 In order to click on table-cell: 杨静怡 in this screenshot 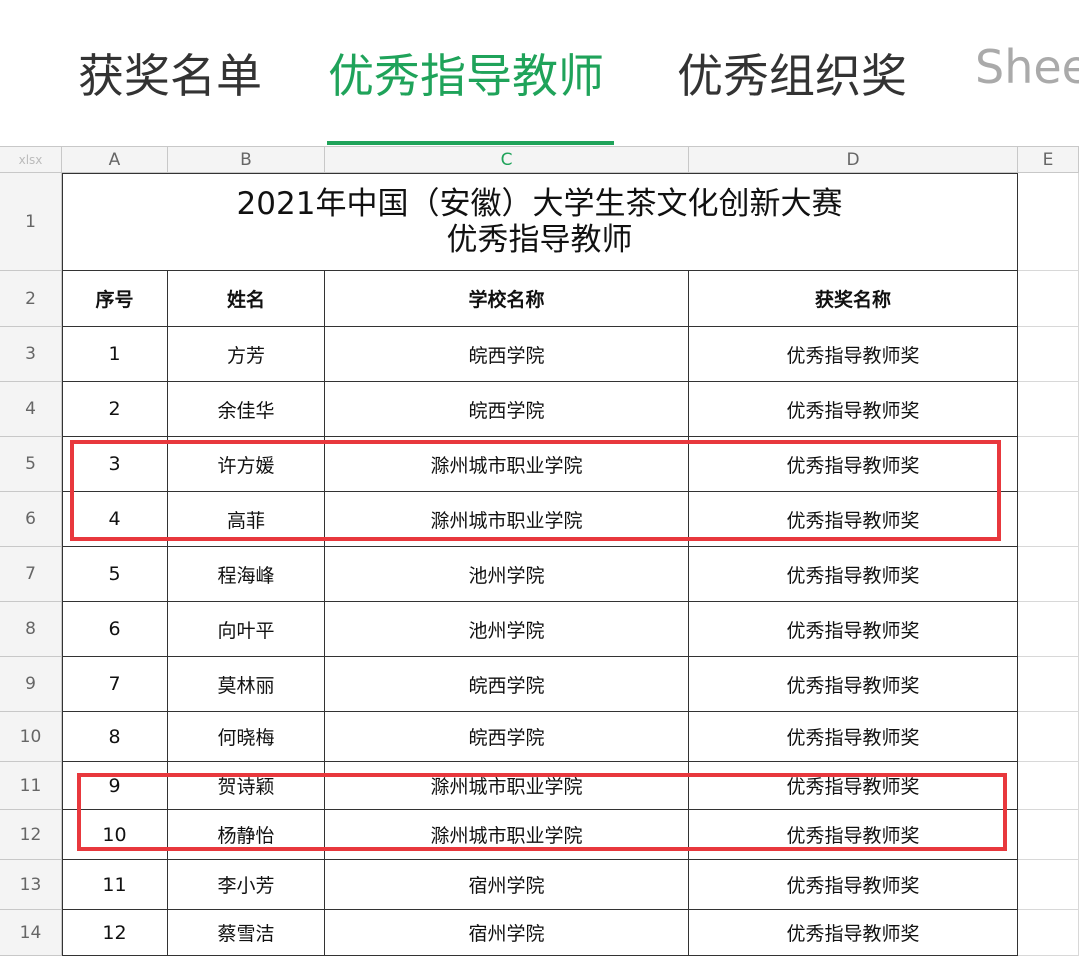, I will do `click(246, 835)`.